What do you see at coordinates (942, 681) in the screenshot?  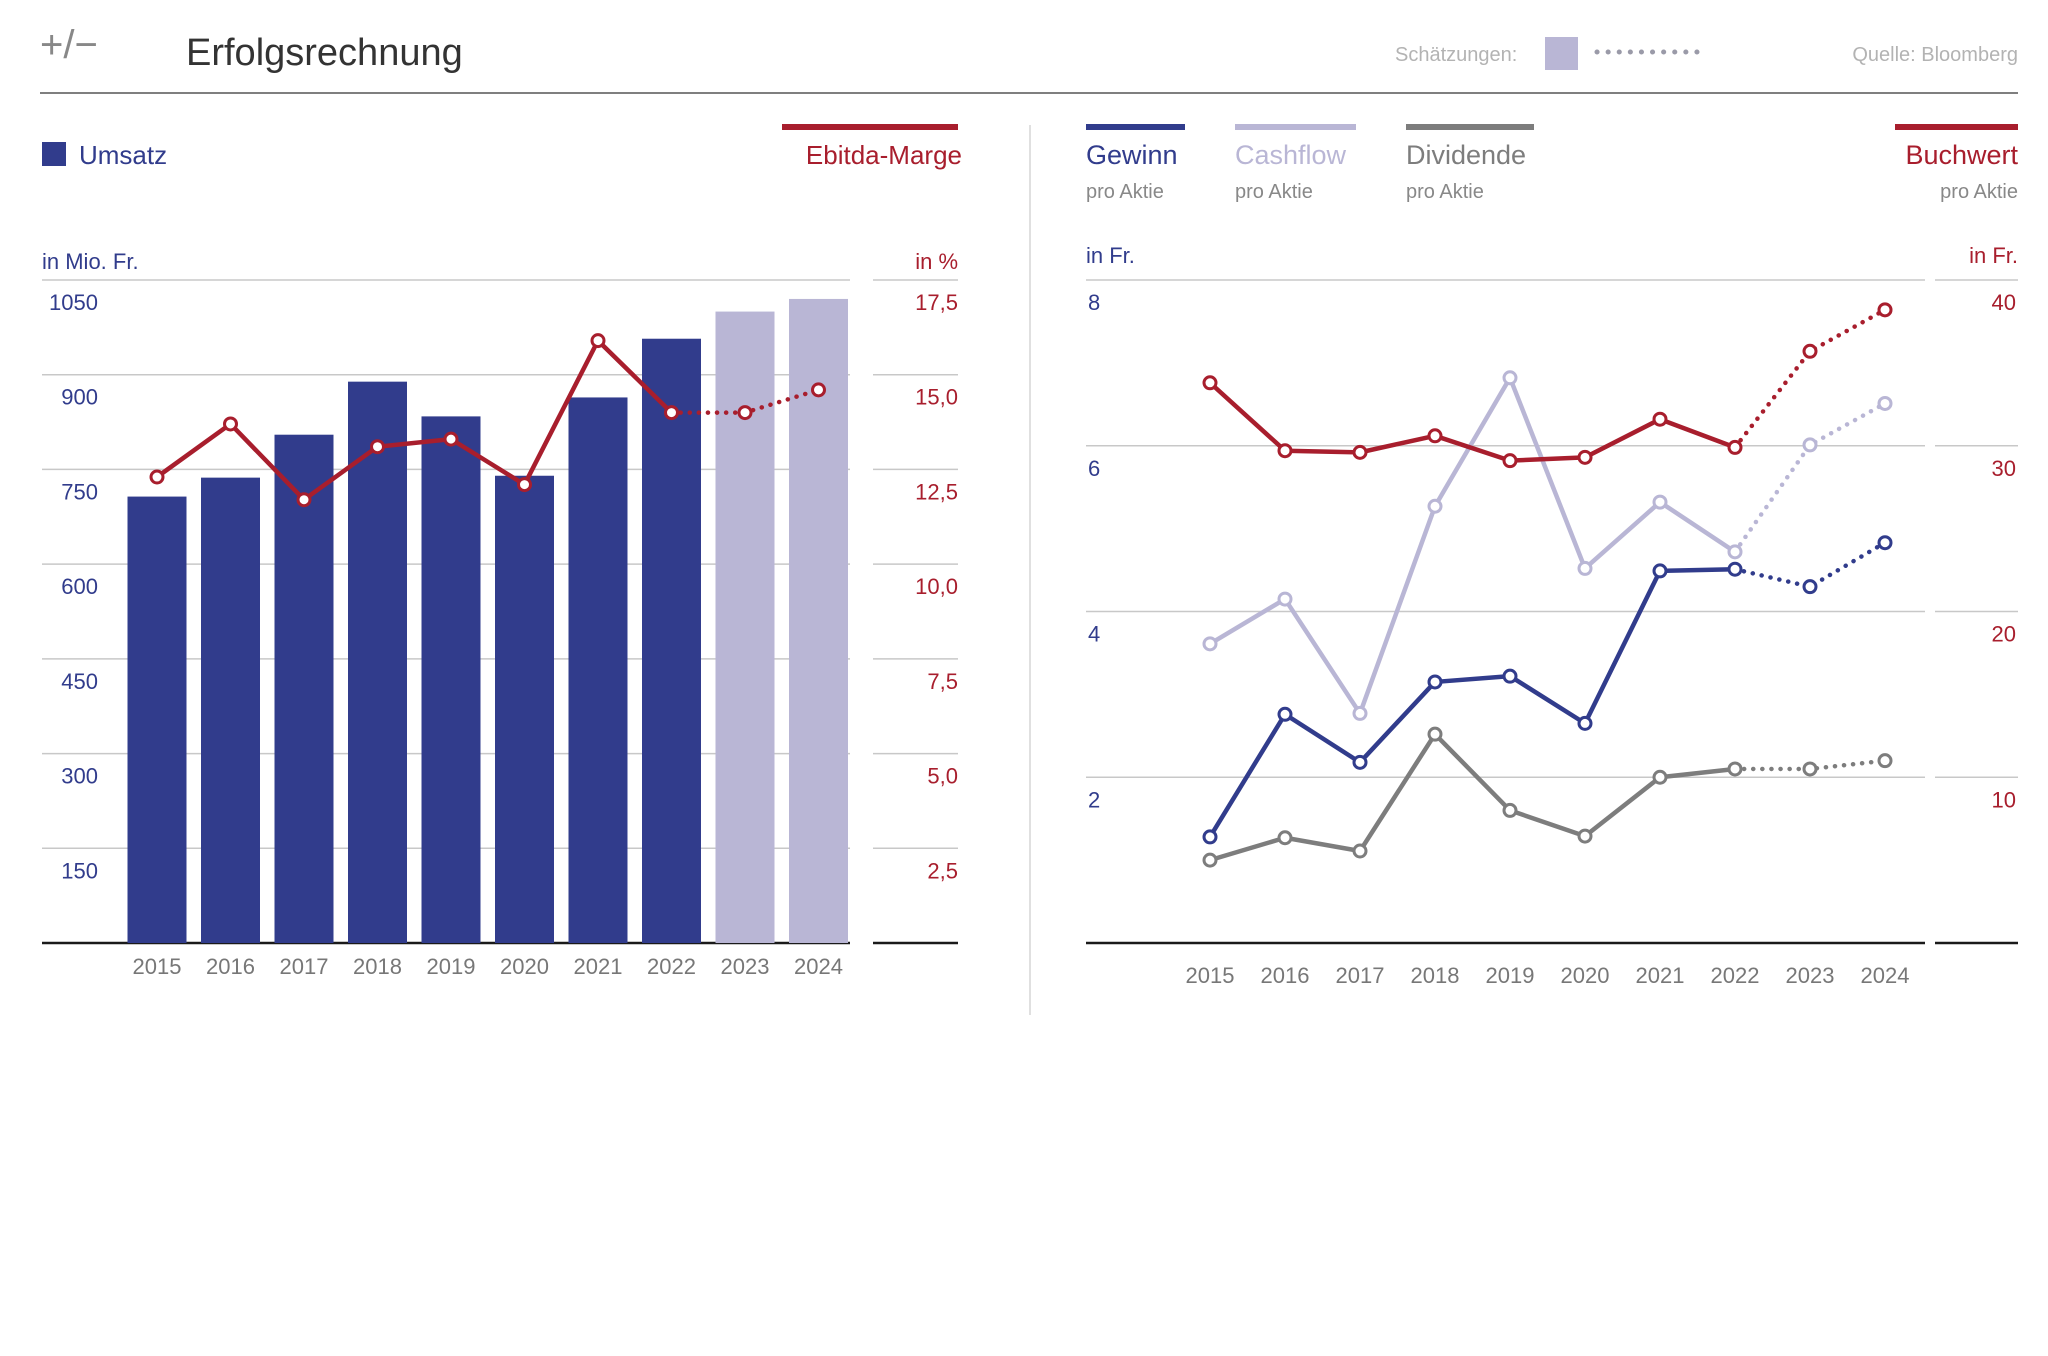 I see `y-tick-label-right: 7,5` at bounding box center [942, 681].